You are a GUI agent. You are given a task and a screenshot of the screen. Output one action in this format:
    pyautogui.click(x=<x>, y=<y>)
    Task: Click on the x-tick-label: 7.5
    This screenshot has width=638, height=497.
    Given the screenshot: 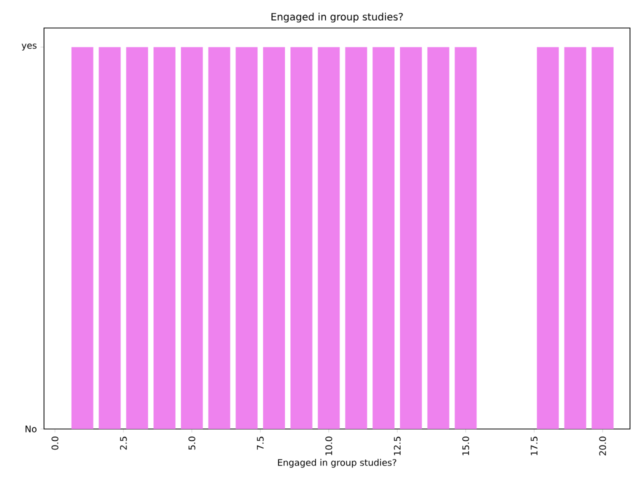 What is the action you would take?
    pyautogui.click(x=260, y=443)
    